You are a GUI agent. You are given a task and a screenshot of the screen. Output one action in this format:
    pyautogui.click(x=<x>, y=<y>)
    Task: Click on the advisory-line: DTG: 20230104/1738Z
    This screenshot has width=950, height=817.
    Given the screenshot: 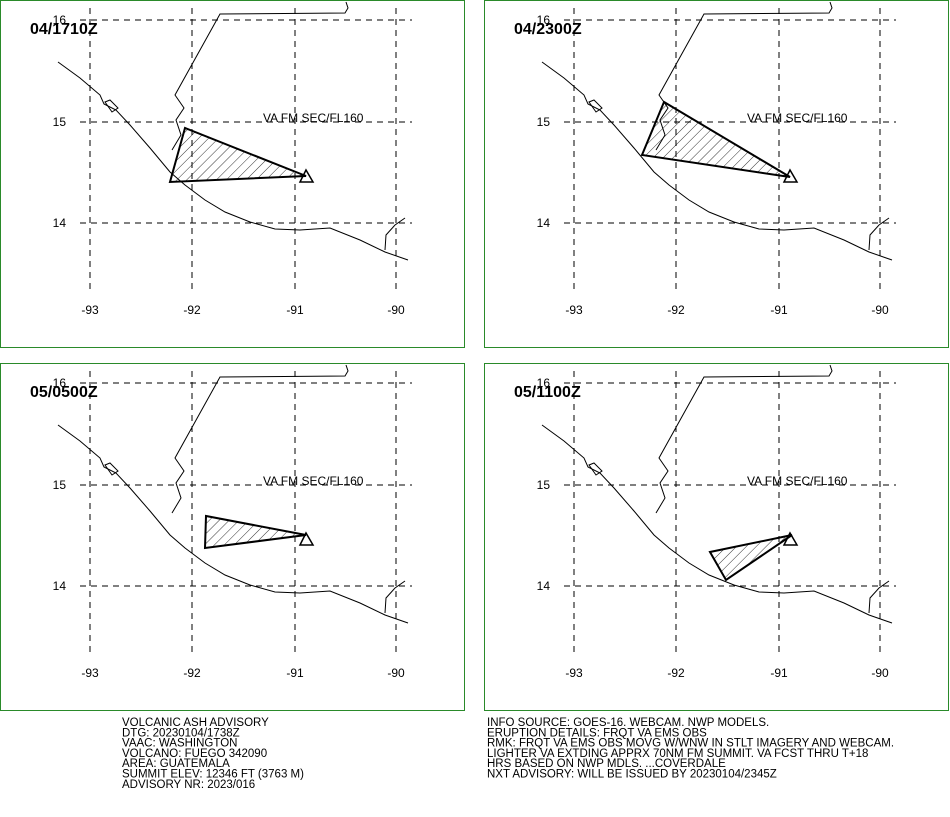 What is the action you would take?
    pyautogui.click(x=181, y=733)
    